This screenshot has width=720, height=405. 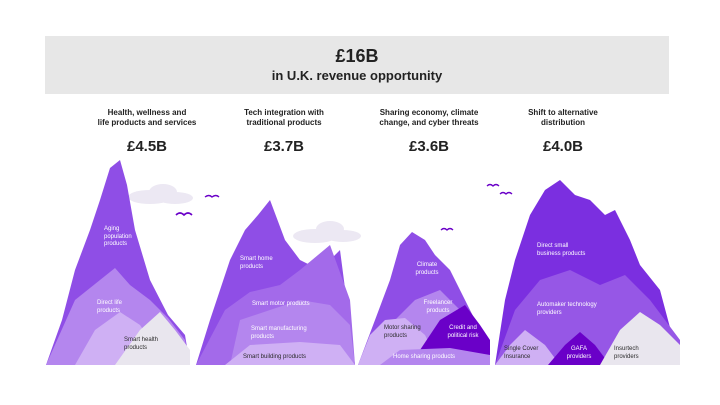 I want to click on column-2-title-line2: traditional products, so click(x=284, y=122).